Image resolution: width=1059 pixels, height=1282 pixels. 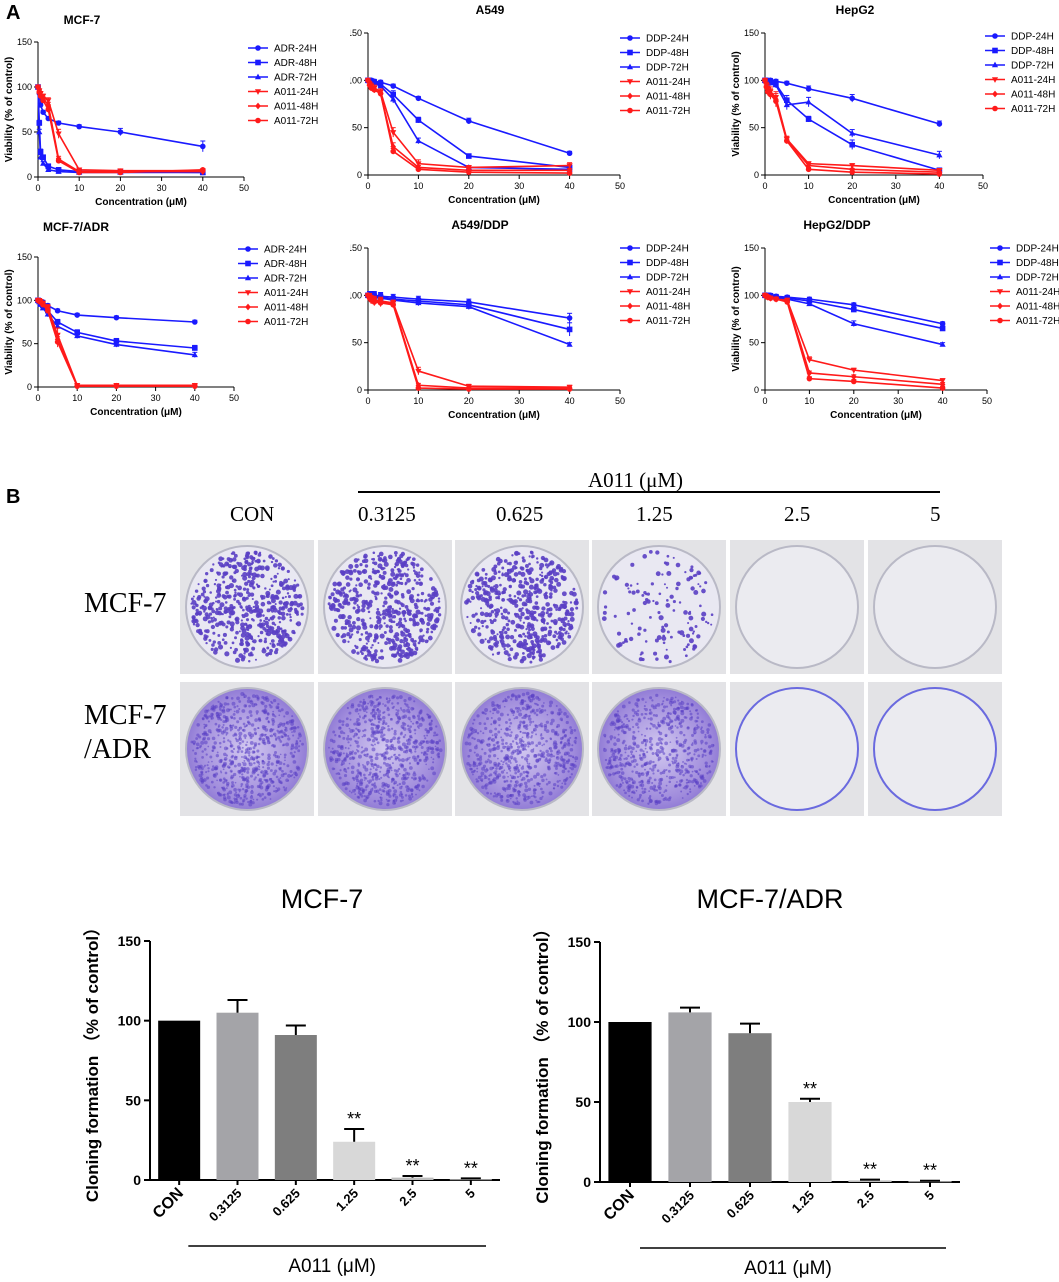 What do you see at coordinates (385, 749) in the screenshot?
I see `culture-dish-cell` at bounding box center [385, 749].